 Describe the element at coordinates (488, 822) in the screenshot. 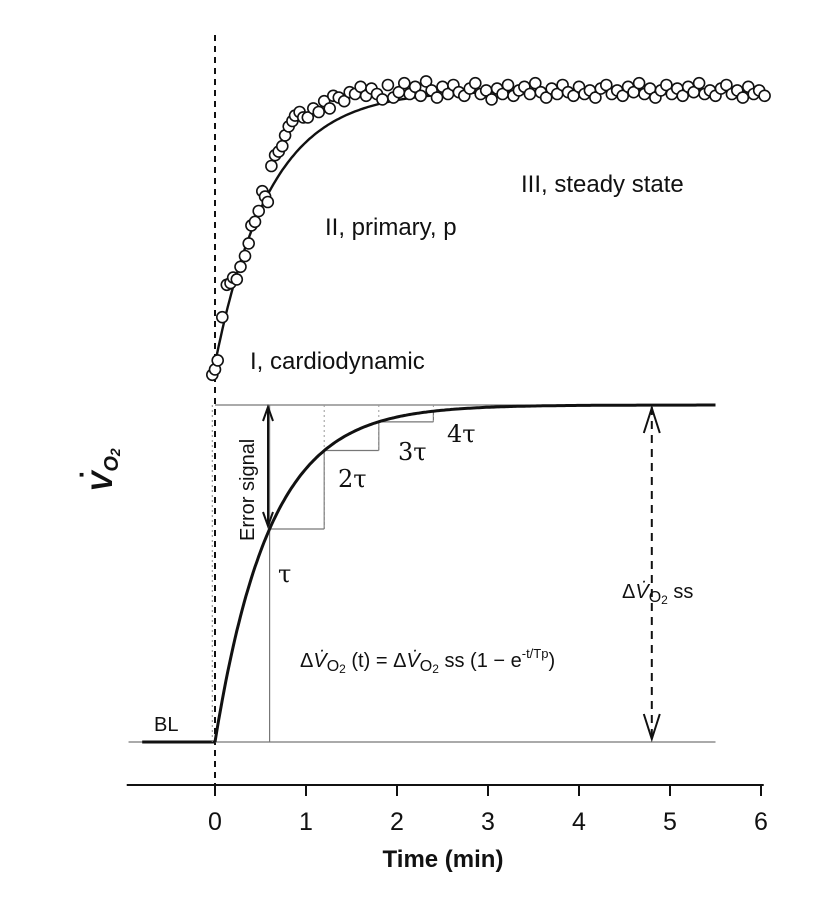

I see `x-tick-label-3: 3` at that location.